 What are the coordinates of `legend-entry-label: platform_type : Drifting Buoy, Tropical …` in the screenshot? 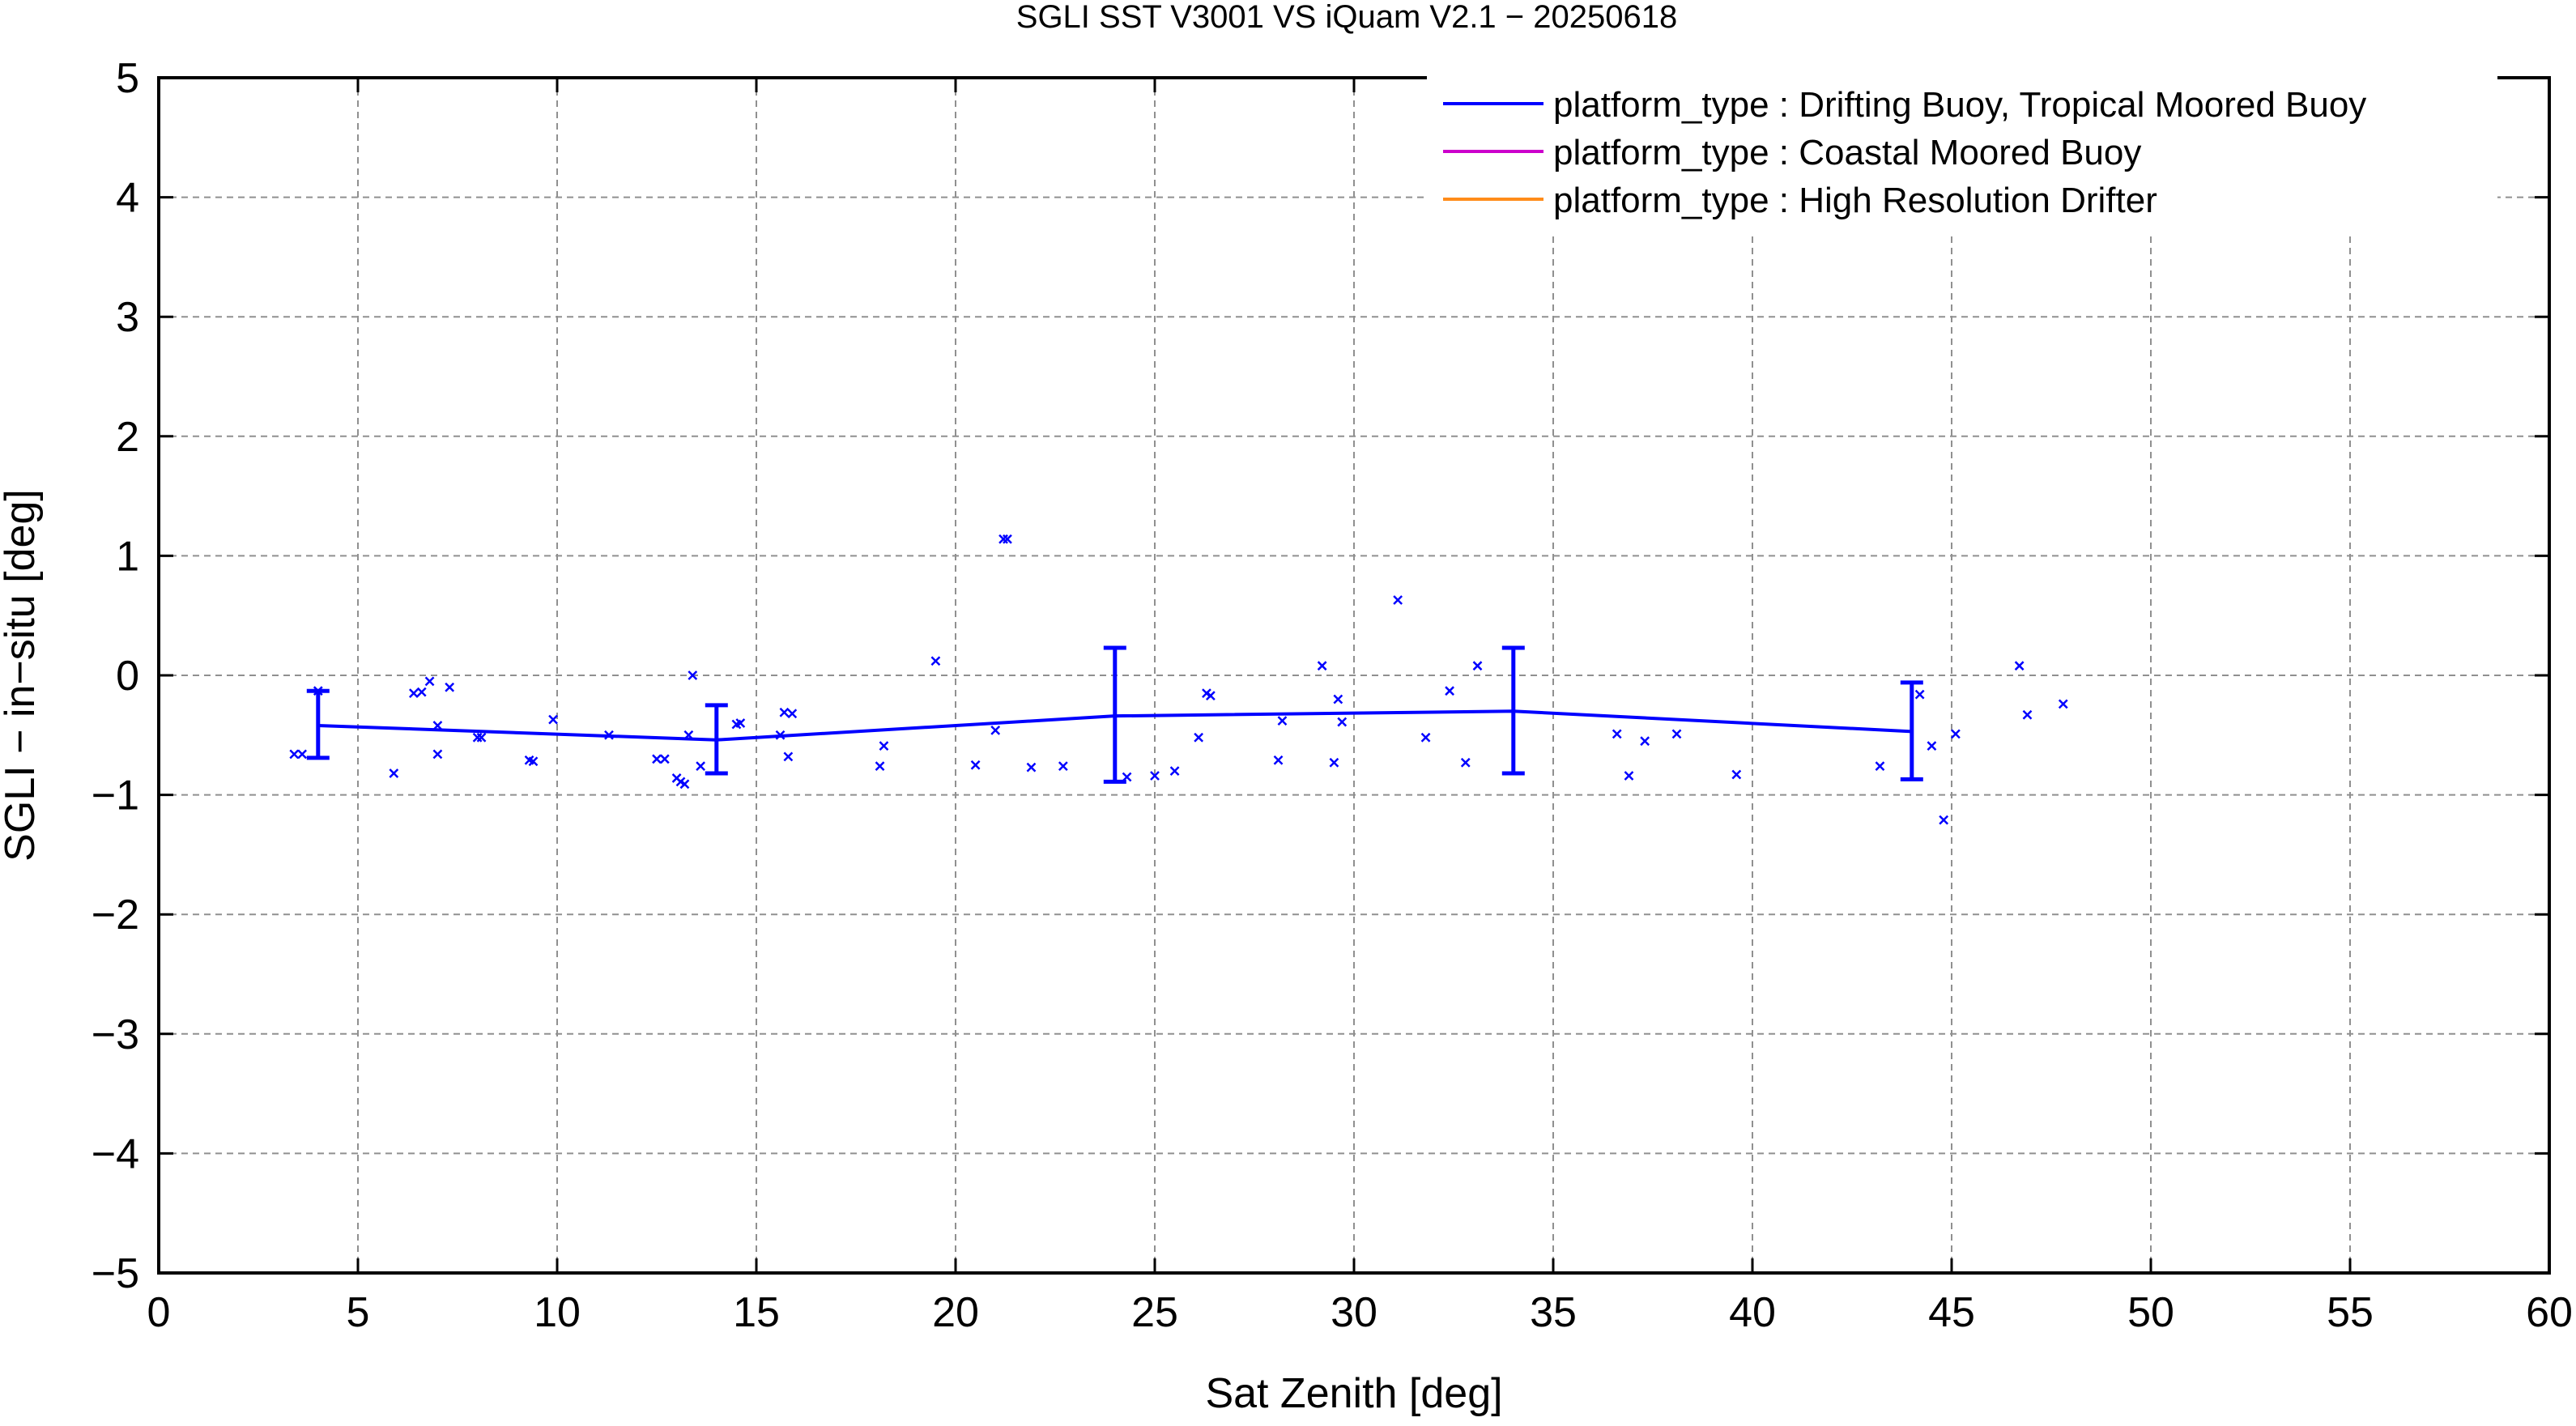 It's located at (1959, 105).